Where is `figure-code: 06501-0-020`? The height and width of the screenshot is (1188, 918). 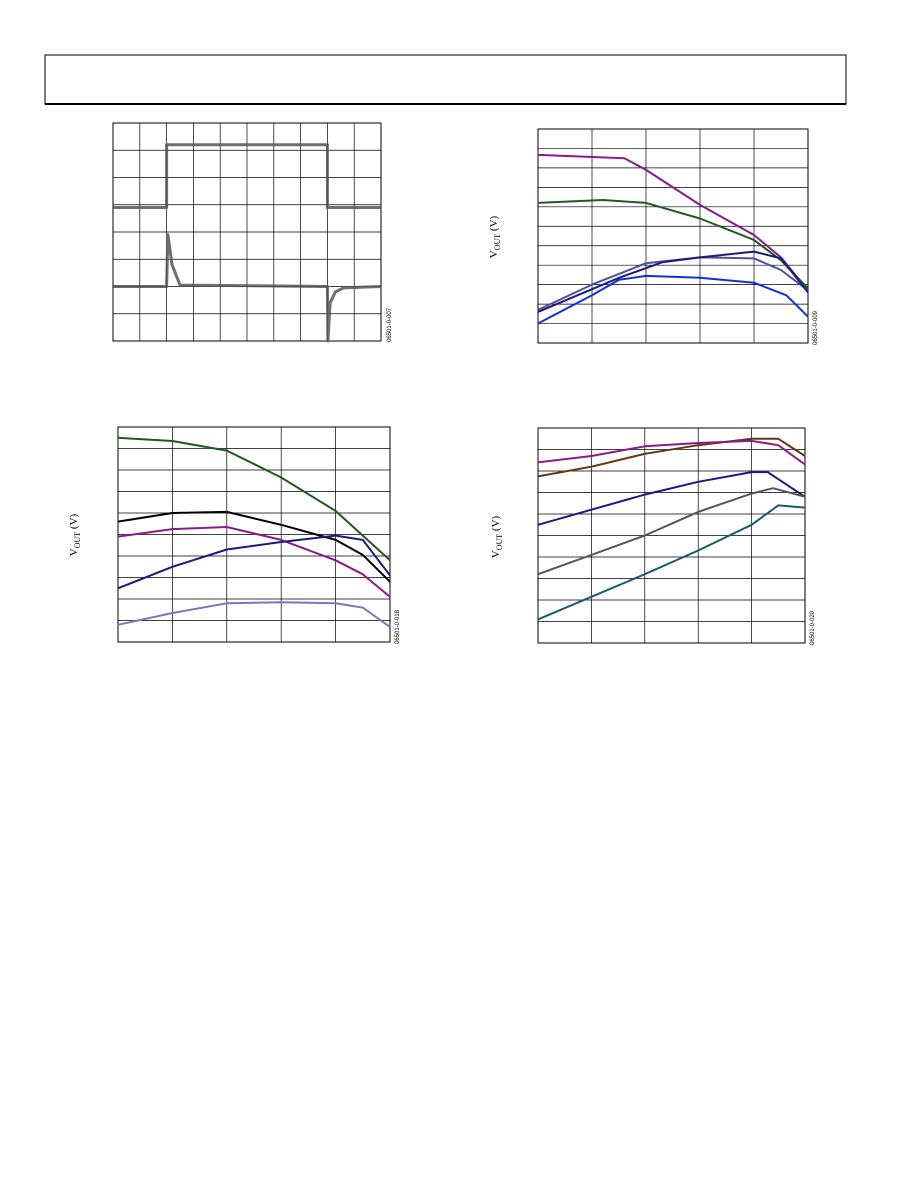
figure-code: 06501-0-020 is located at coordinates (813, 627).